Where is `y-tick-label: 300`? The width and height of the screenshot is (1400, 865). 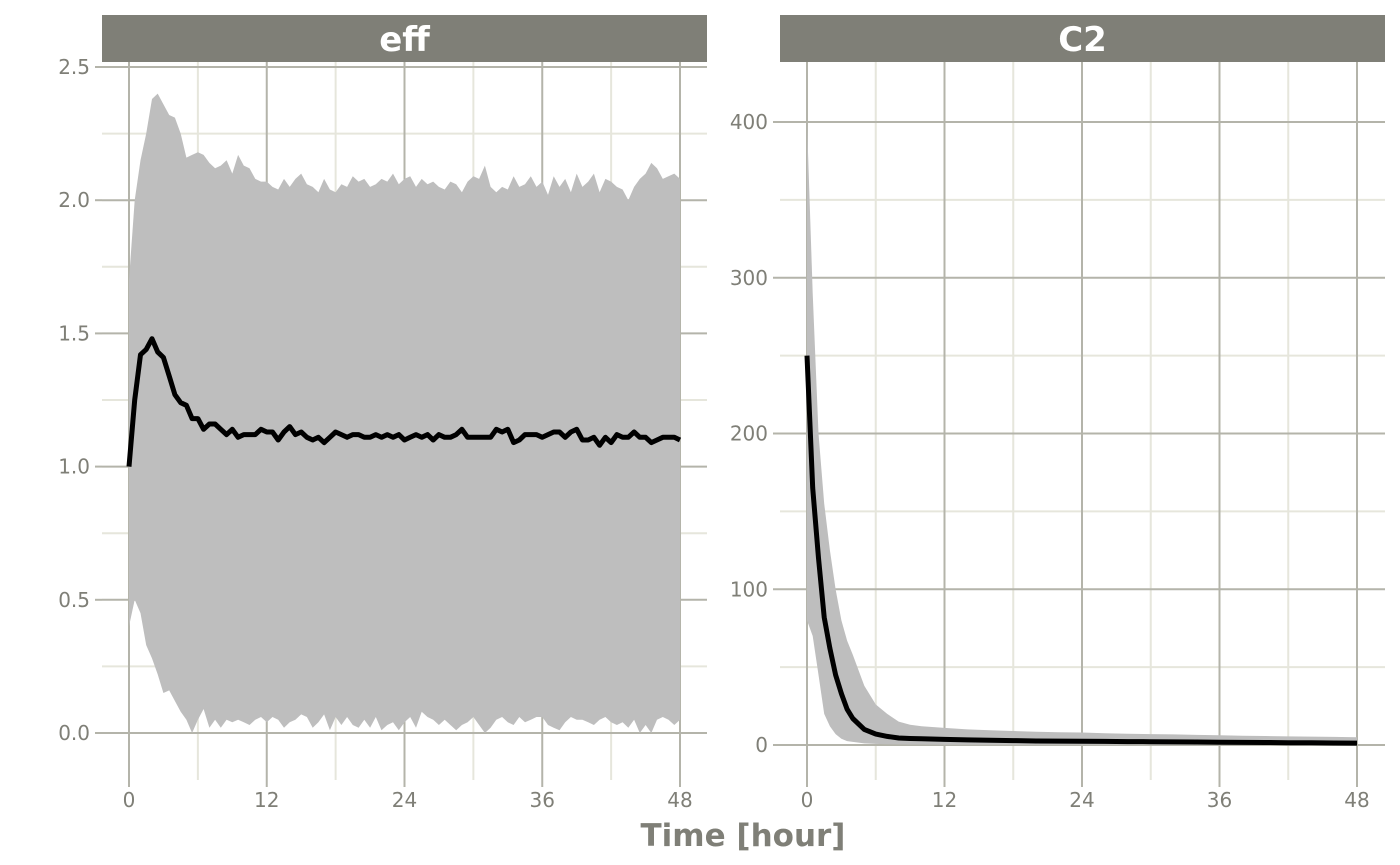 y-tick-label: 300 is located at coordinates (749, 278).